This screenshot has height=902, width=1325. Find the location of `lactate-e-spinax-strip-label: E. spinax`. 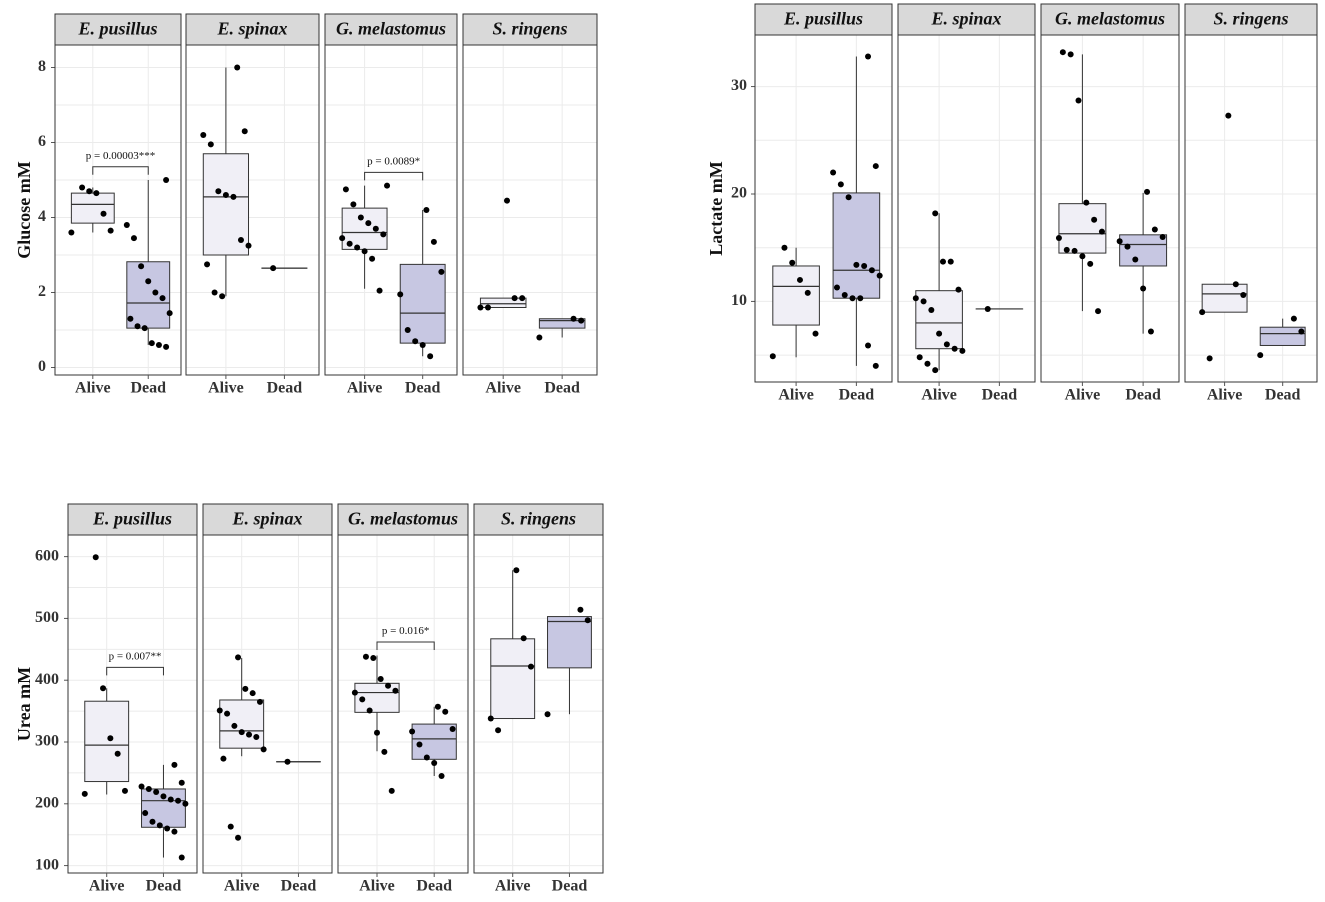

lactate-e-spinax-strip-label: E. spinax is located at coordinates (965, 19).